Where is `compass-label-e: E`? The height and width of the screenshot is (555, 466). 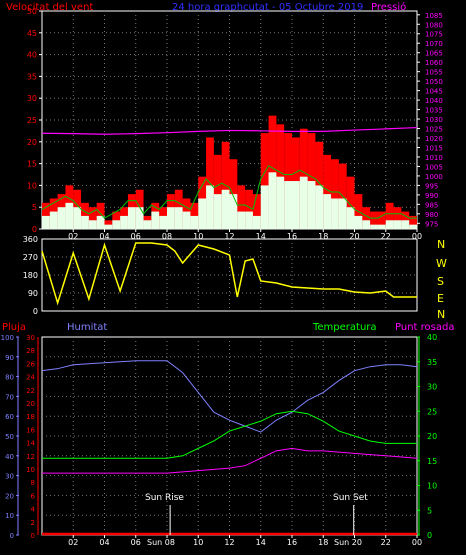 compass-label-e: E is located at coordinates (440, 298).